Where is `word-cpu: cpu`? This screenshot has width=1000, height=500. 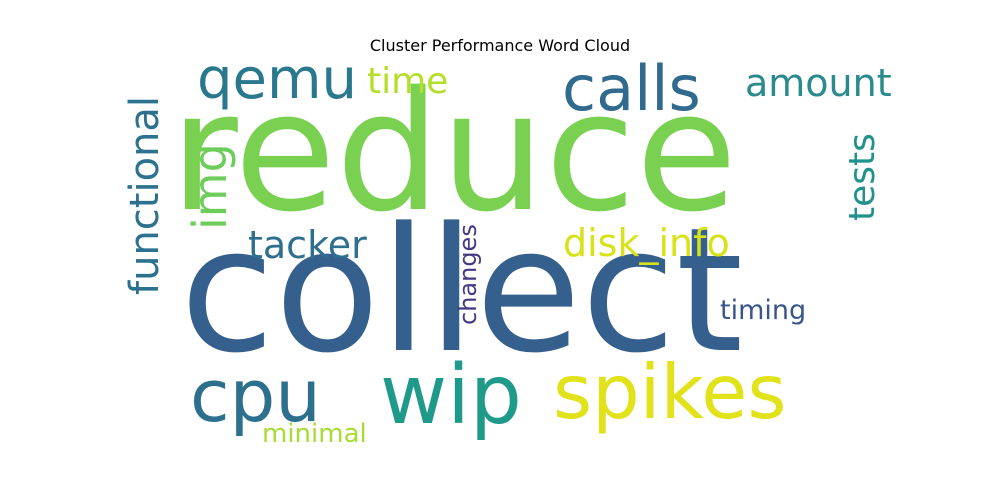 word-cpu: cpu is located at coordinates (255, 396).